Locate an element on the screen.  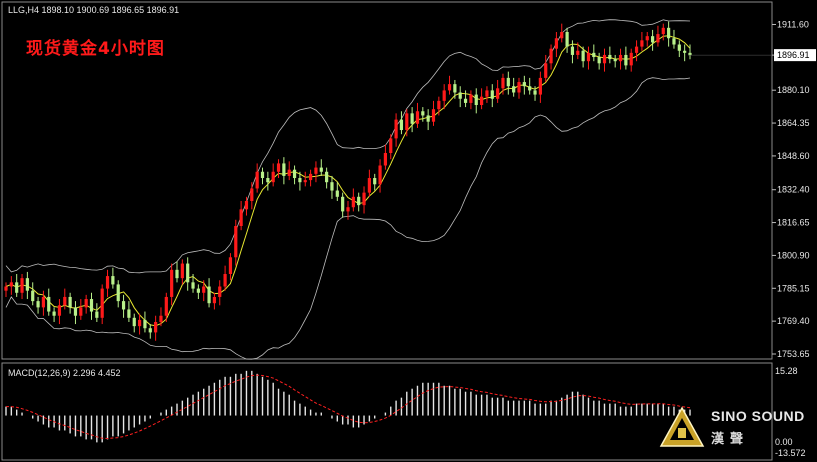
price-tick-label: 1864.35 is located at coordinates (793, 123).